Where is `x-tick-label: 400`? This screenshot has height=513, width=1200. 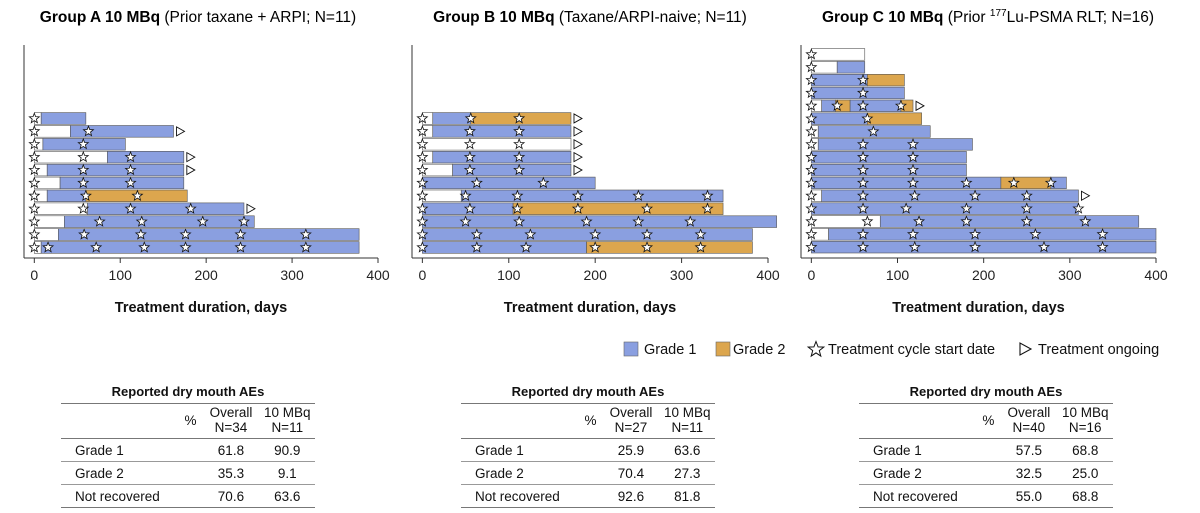 x-tick-label: 400 is located at coordinates (1156, 275).